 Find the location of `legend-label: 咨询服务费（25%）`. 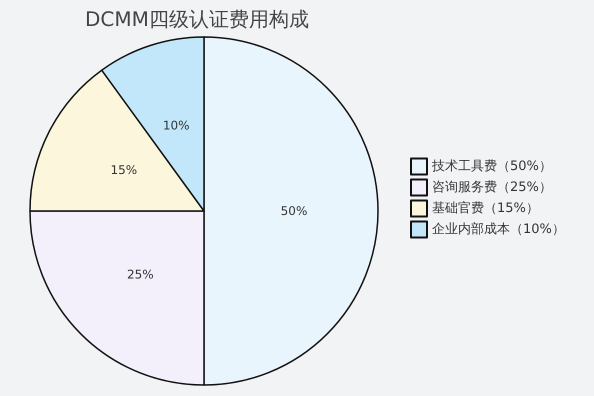

legend-label: 咨询服务费（25%） is located at coordinates (492, 187).